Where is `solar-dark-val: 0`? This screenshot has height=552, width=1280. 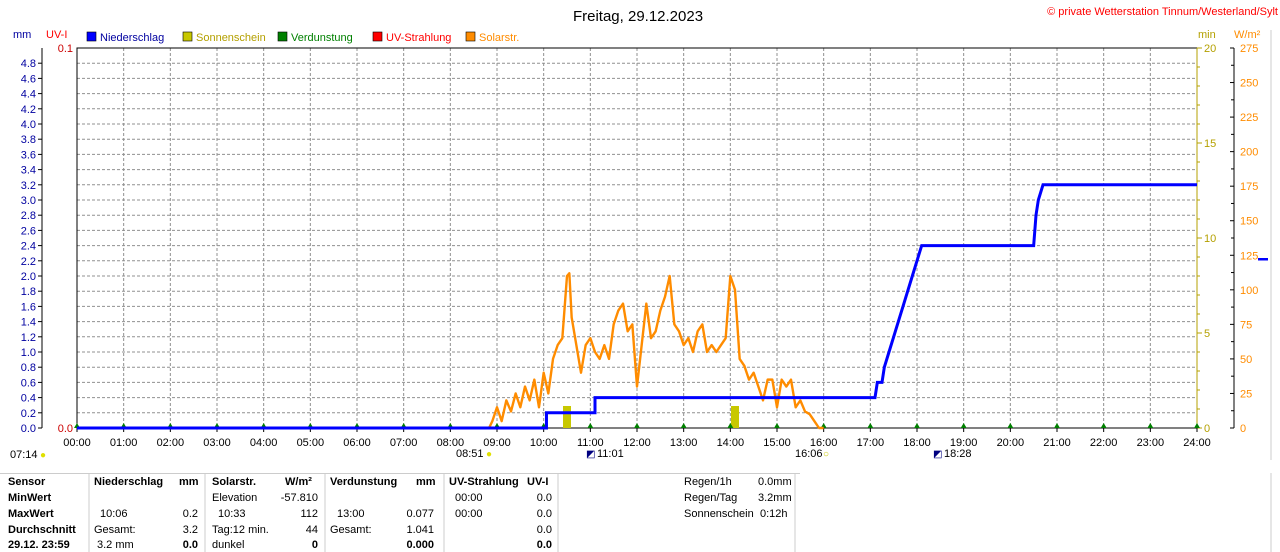
solar-dark-val: 0 is located at coordinates (314, 545).